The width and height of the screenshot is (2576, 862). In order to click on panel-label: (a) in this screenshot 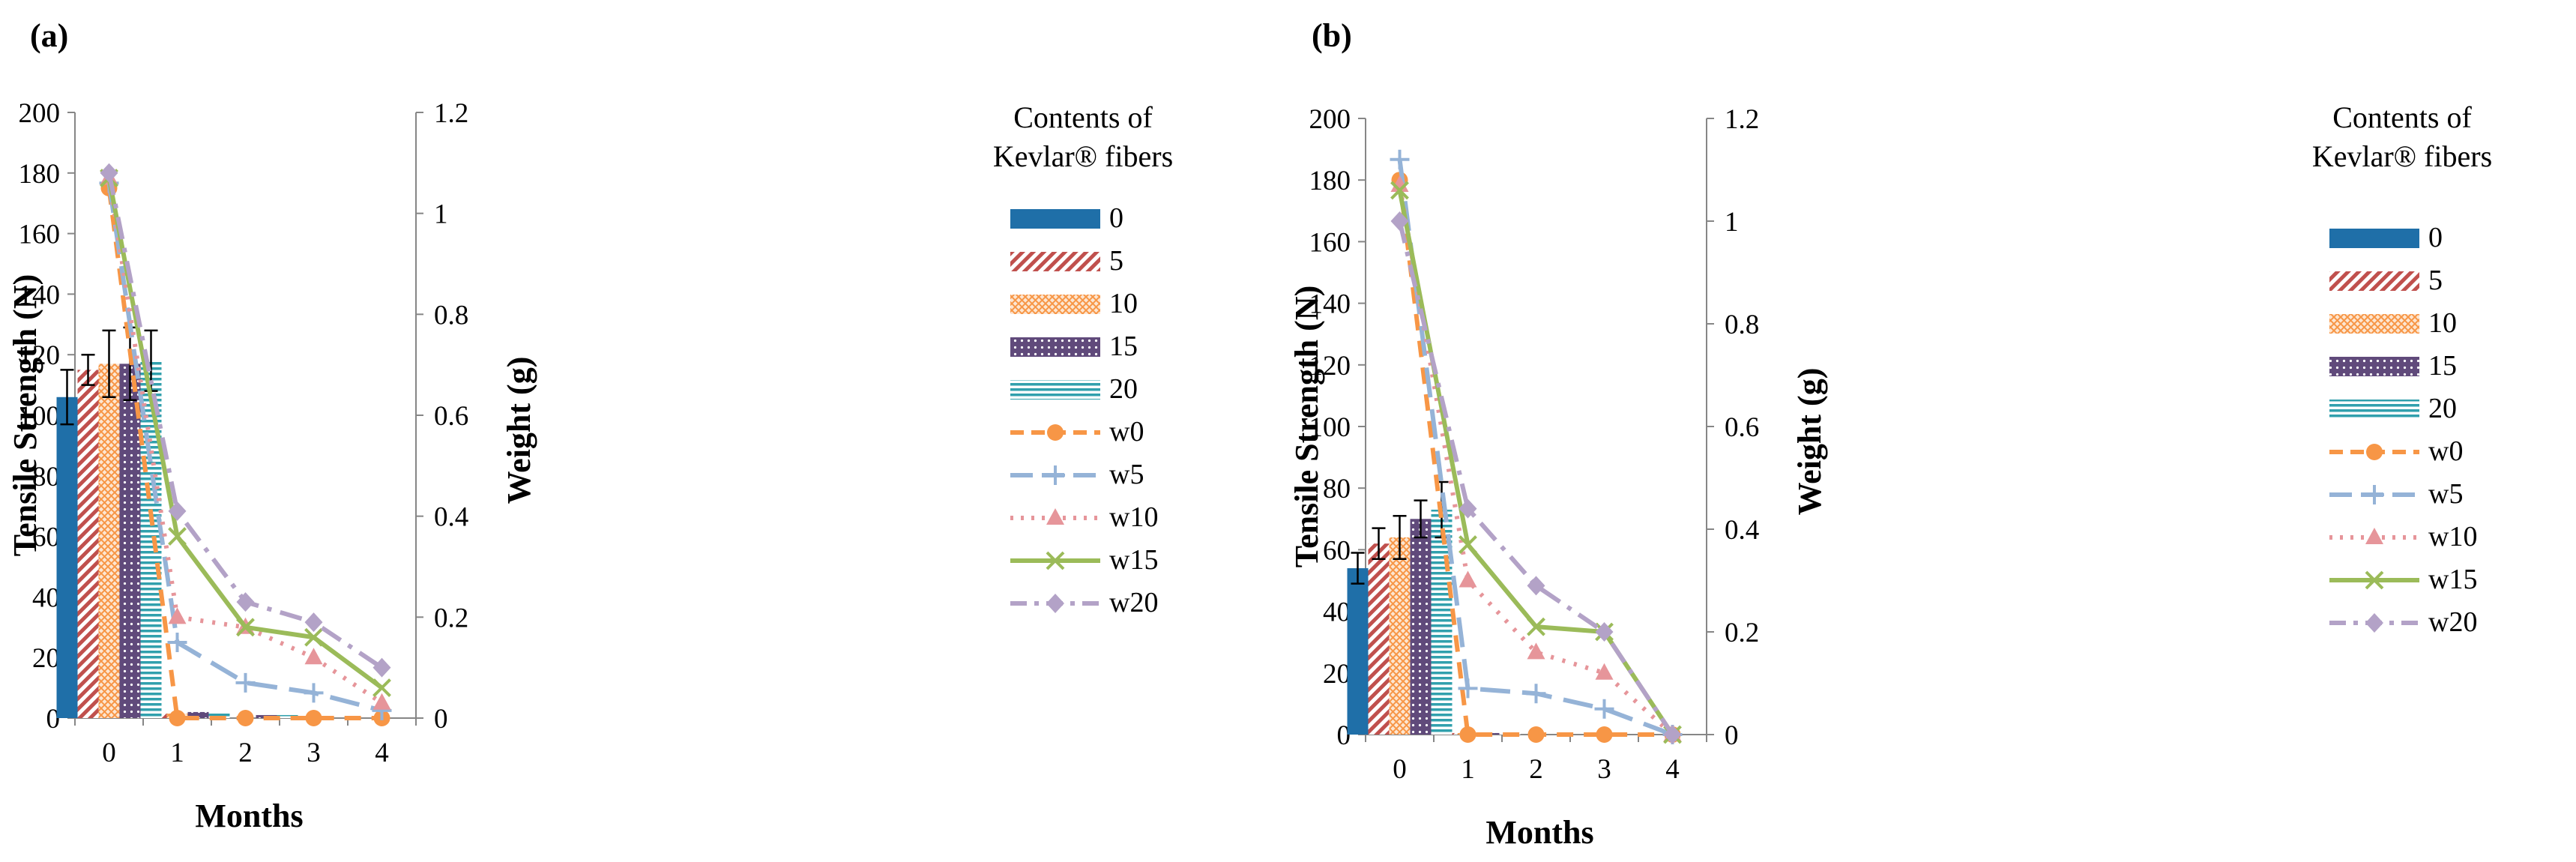, I will do `click(49, 35)`.